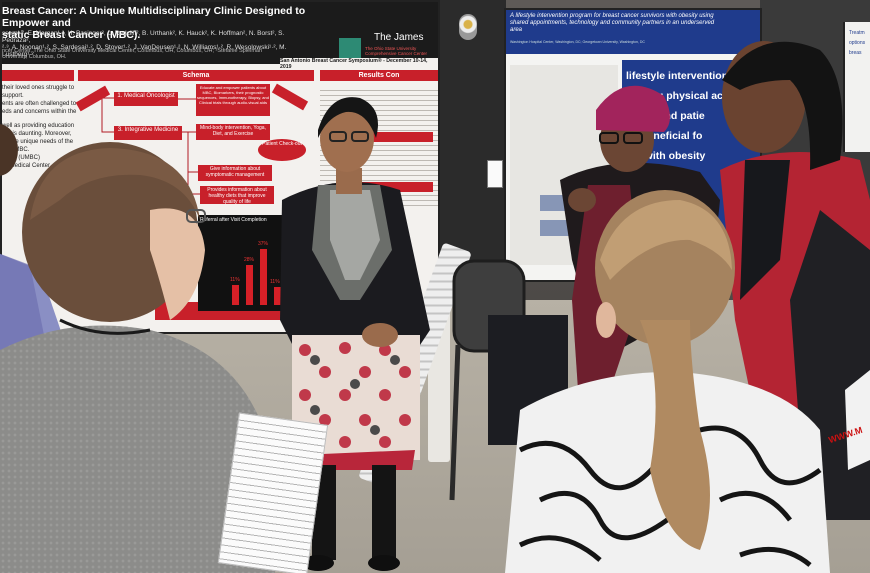 This screenshot has height=573, width=870. I want to click on chart-label-4: 11%, so click(275, 282).